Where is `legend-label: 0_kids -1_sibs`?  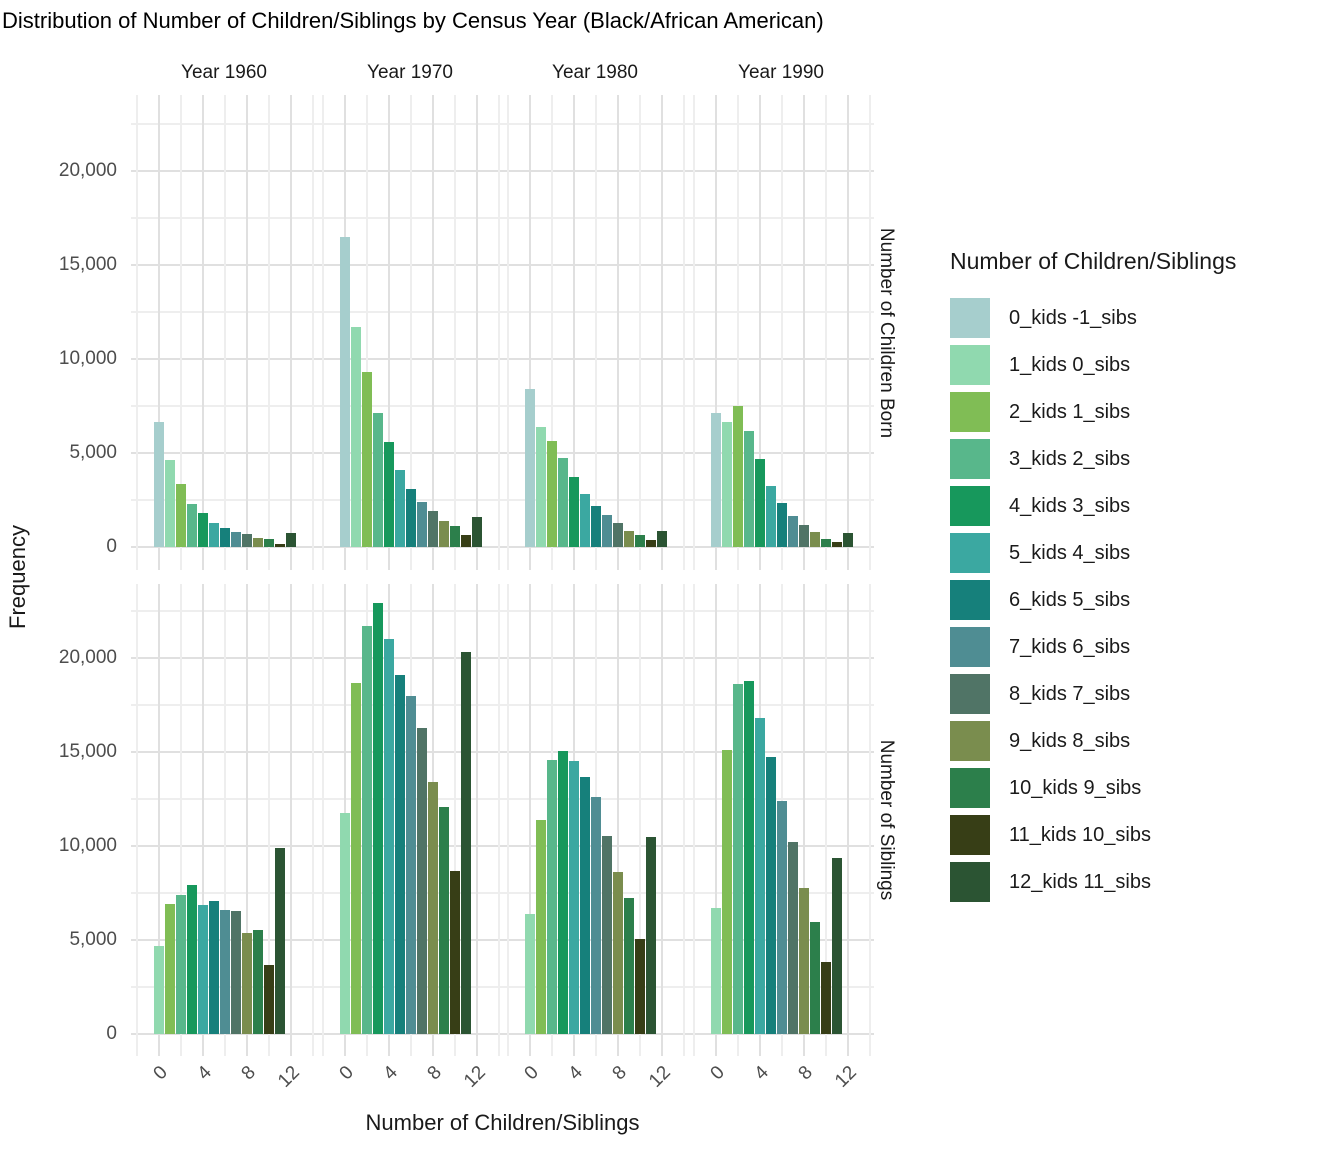
legend-label: 0_kids -1_sibs is located at coordinates (1073, 317).